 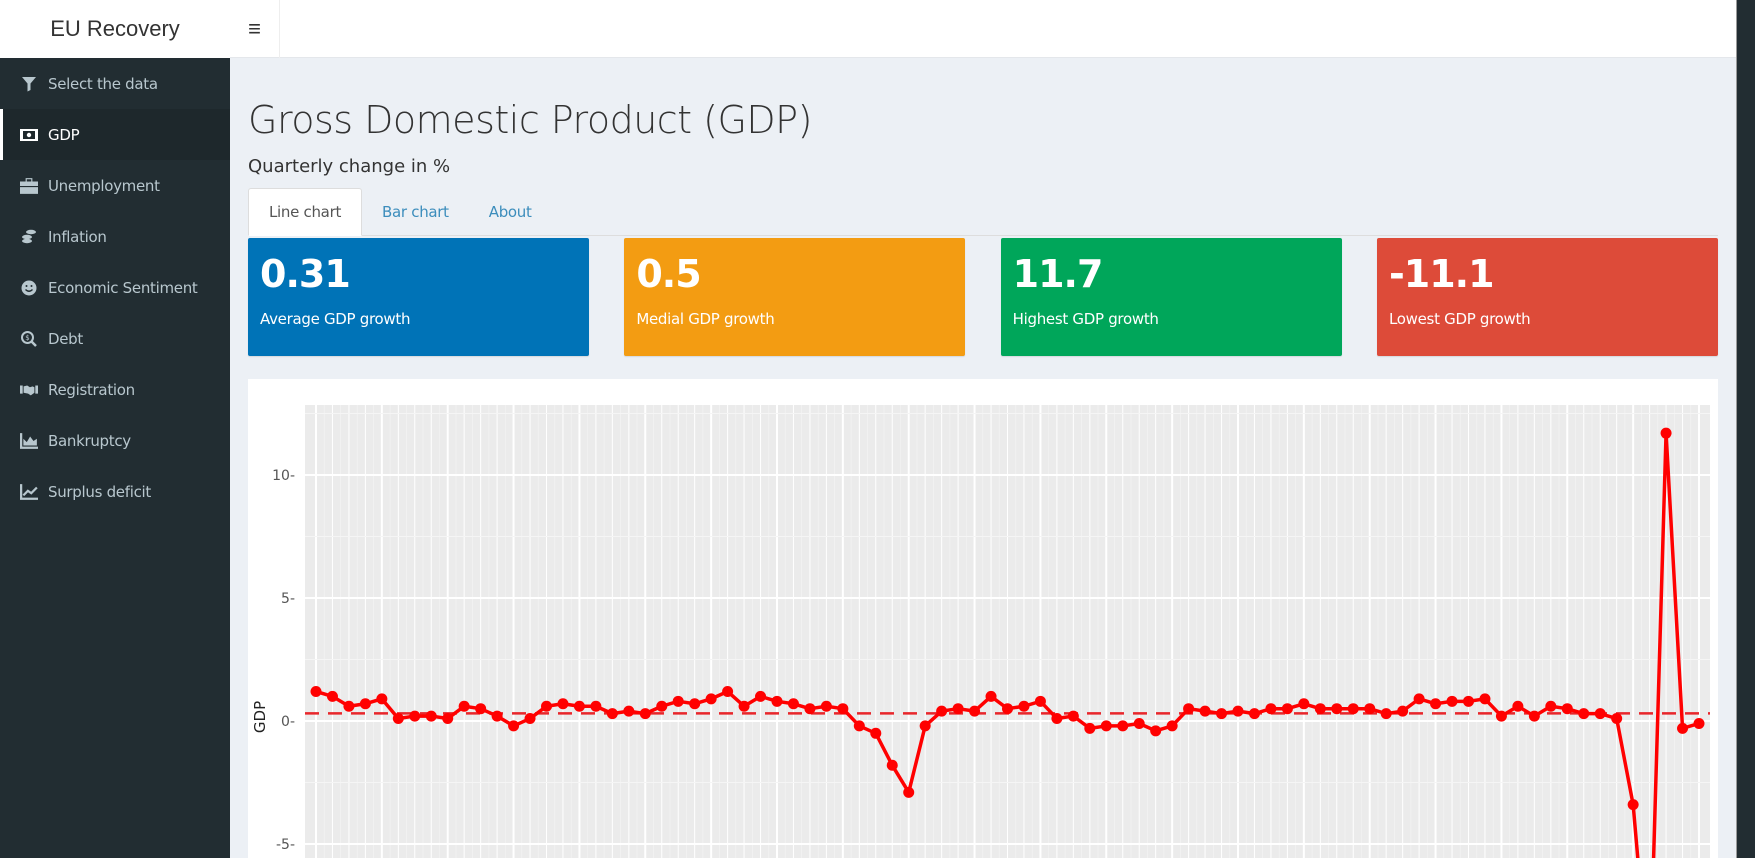 What do you see at coordinates (115, 440) in the screenshot?
I see `sidebar-item-bankruptcy: Bankruptcy` at bounding box center [115, 440].